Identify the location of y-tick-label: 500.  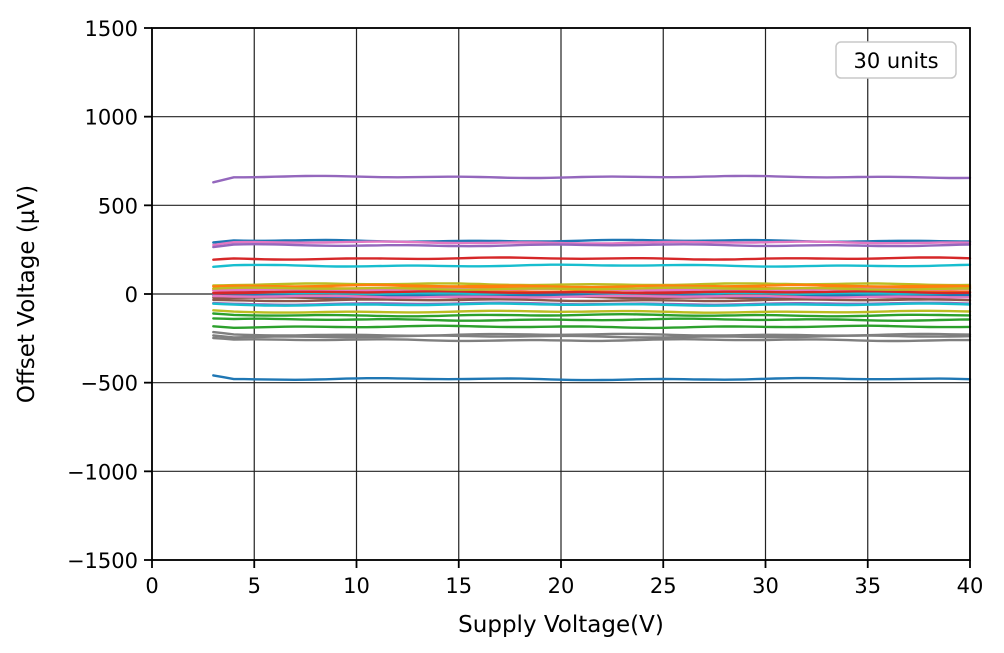
(118, 206).